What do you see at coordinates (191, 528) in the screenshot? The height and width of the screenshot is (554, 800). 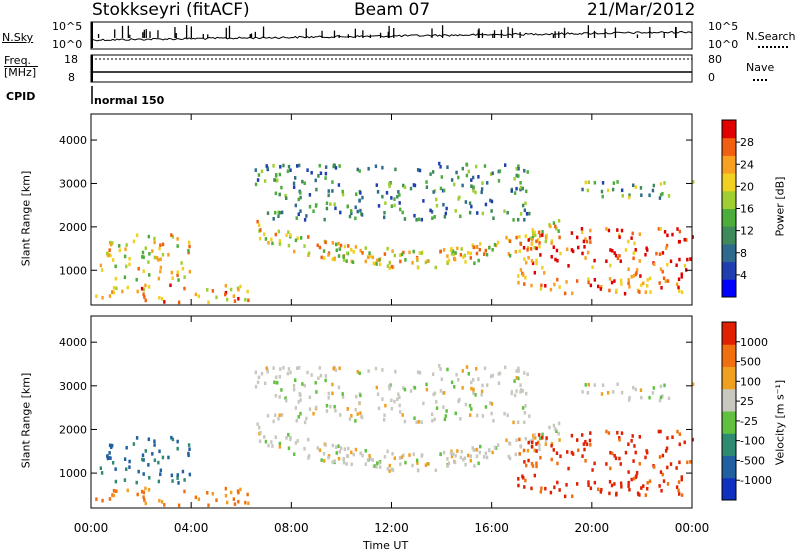 I see `x-tick-label: 04:00` at bounding box center [191, 528].